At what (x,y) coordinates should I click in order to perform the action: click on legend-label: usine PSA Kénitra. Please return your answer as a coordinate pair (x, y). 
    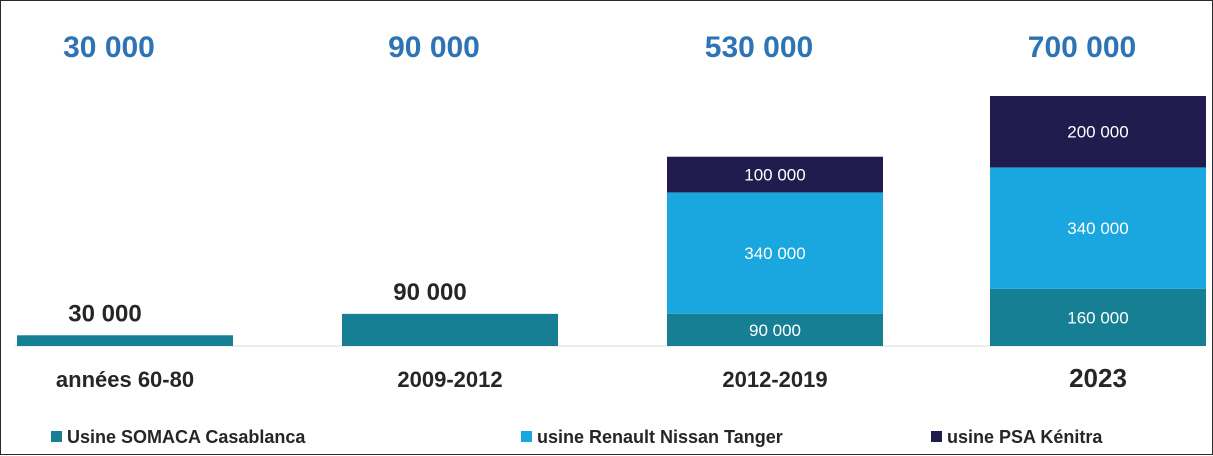
    Looking at the image, I should click on (1025, 437).